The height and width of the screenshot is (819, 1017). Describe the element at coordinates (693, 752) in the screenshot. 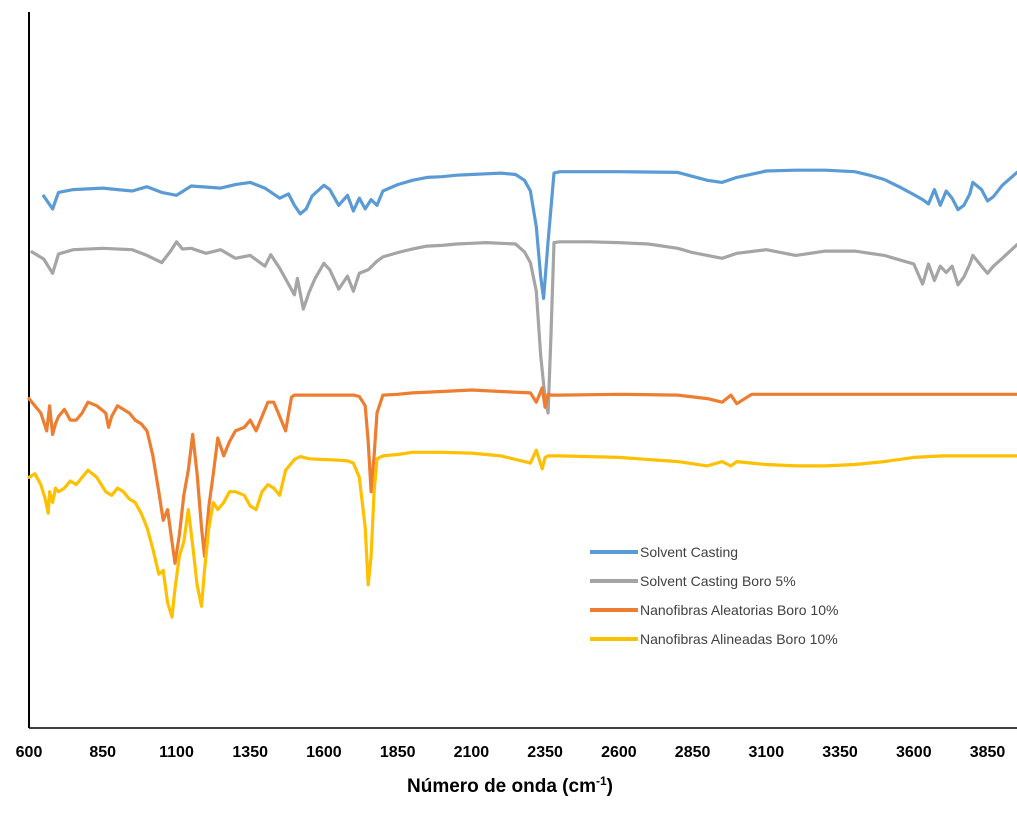

I see `x-tick-label: 2850` at that location.